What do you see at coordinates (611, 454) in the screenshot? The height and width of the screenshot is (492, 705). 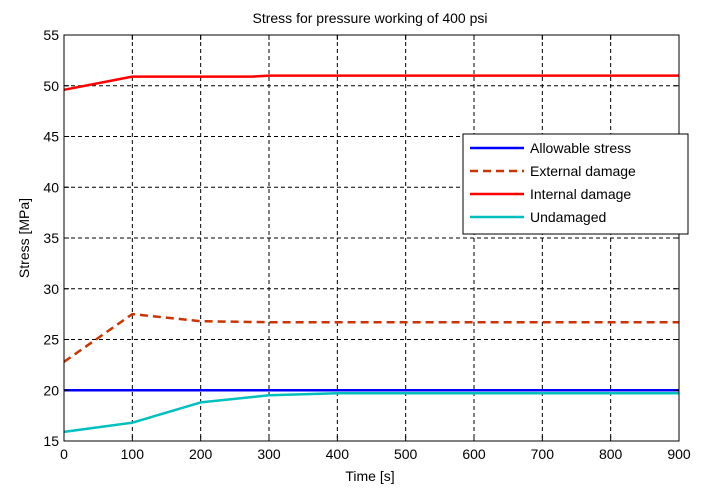 I see `x-tick-label: 800` at bounding box center [611, 454].